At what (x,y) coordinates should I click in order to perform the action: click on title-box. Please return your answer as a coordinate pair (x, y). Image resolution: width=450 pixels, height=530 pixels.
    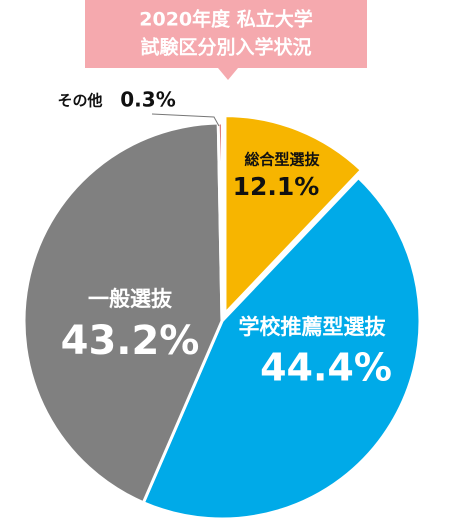
    Looking at the image, I should click on (226, 34).